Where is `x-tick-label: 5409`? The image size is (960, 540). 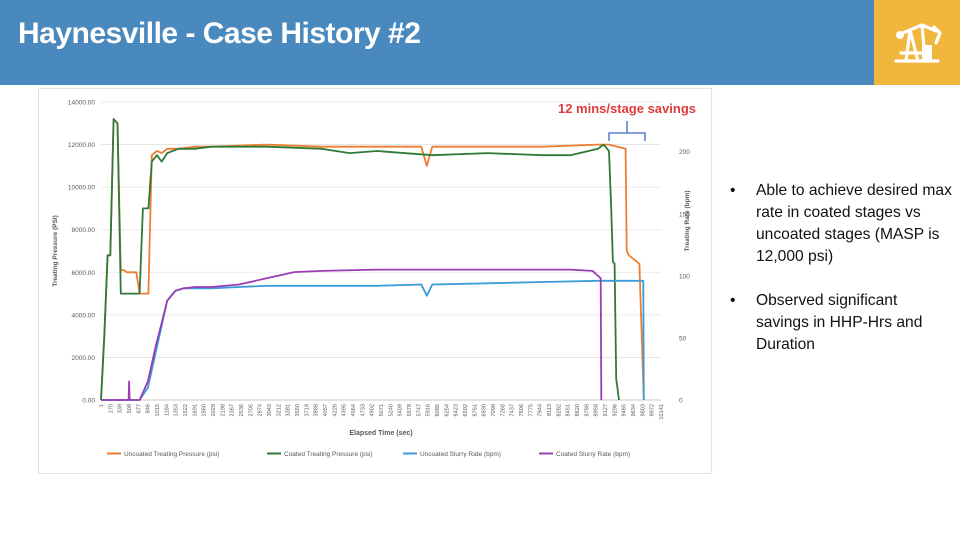 x-tick-label: 5409 is located at coordinates (401, 410).